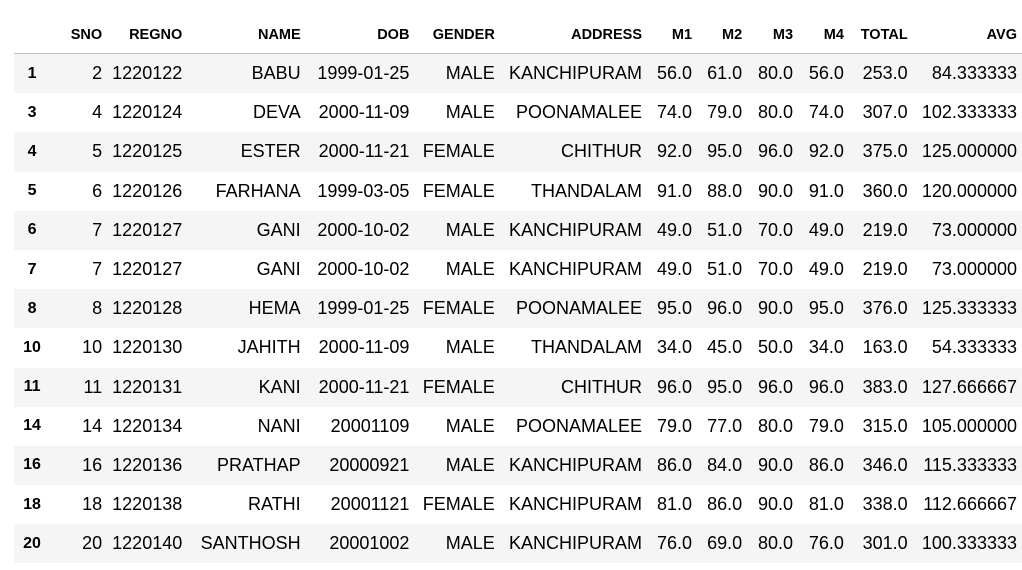 The image size is (1022, 570). I want to click on cell-name: BABU, so click(276, 73).